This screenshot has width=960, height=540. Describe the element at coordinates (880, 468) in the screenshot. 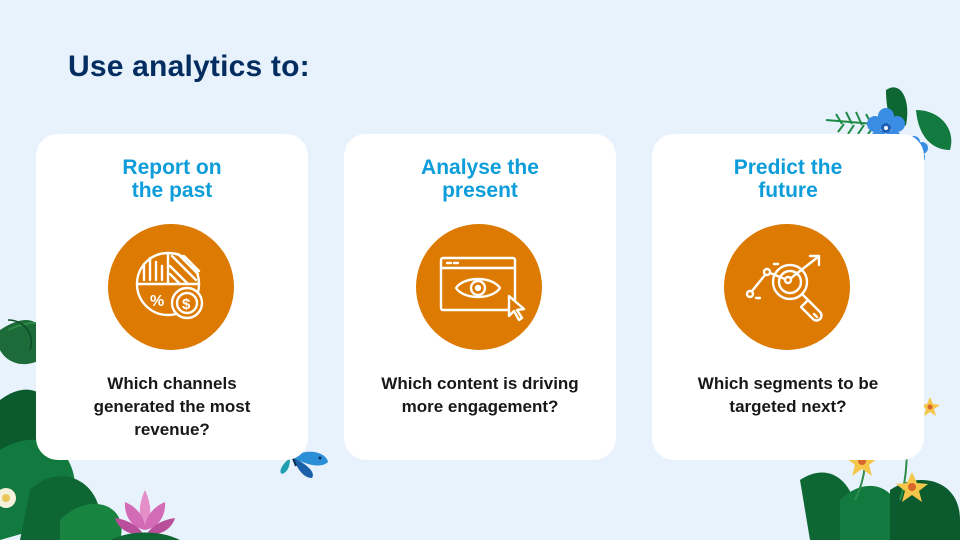

I see `foliage-bottom-right-illustration` at that location.